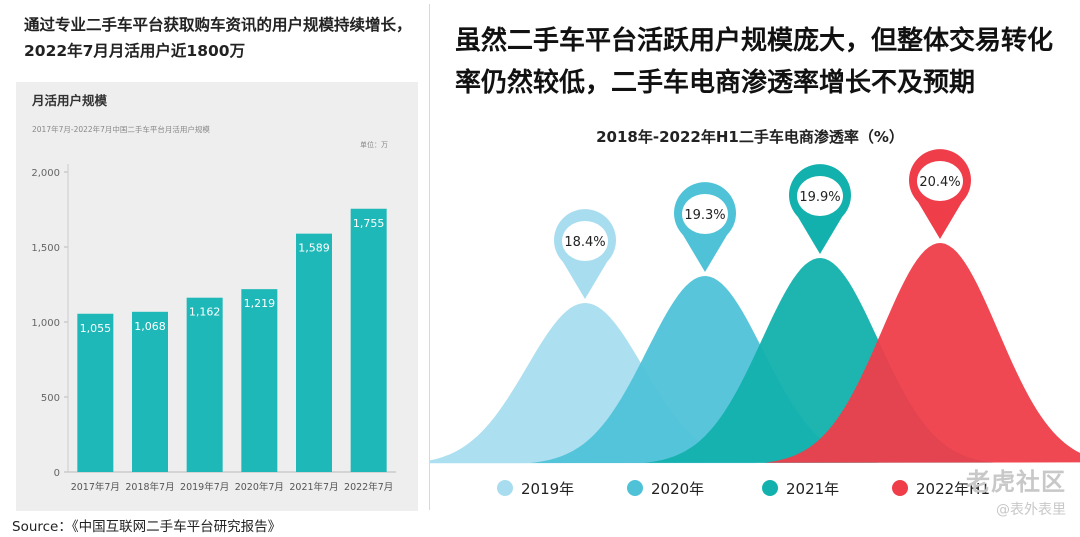 The width and height of the screenshot is (1080, 537). Describe the element at coordinates (368, 487) in the screenshot. I see `x-tick-label: 2022年7月` at that location.